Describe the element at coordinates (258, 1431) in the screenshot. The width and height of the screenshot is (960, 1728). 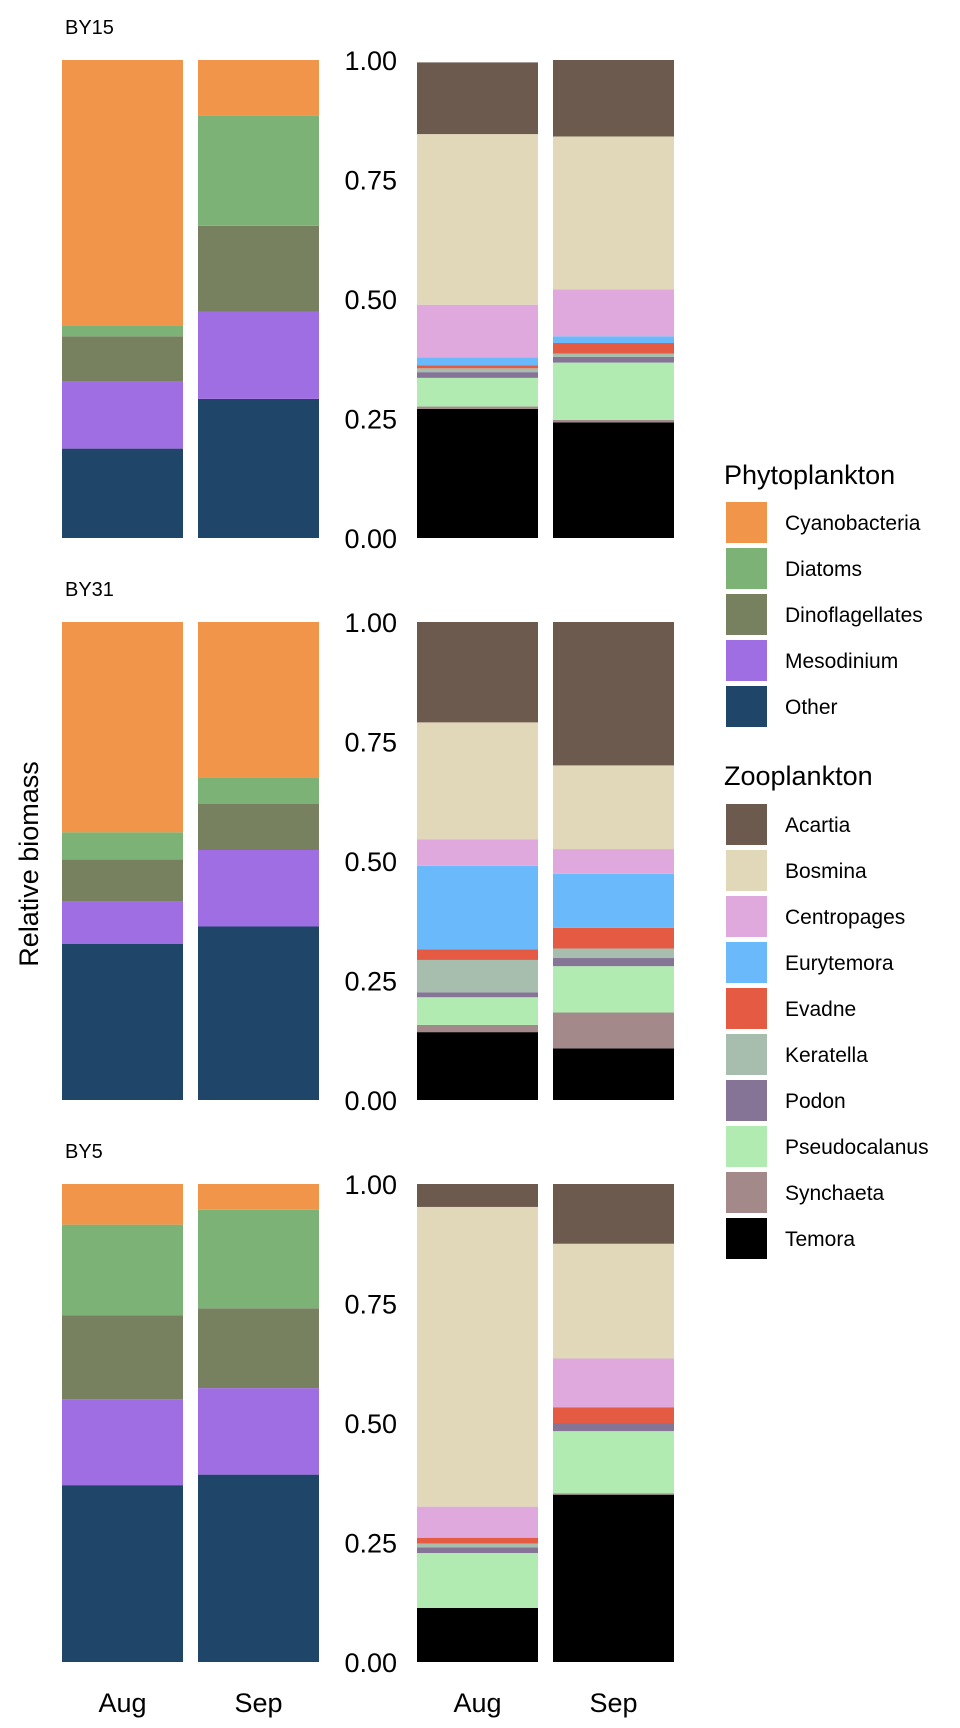
I see `bar-by5-phyto-sep-mesodinium` at that location.